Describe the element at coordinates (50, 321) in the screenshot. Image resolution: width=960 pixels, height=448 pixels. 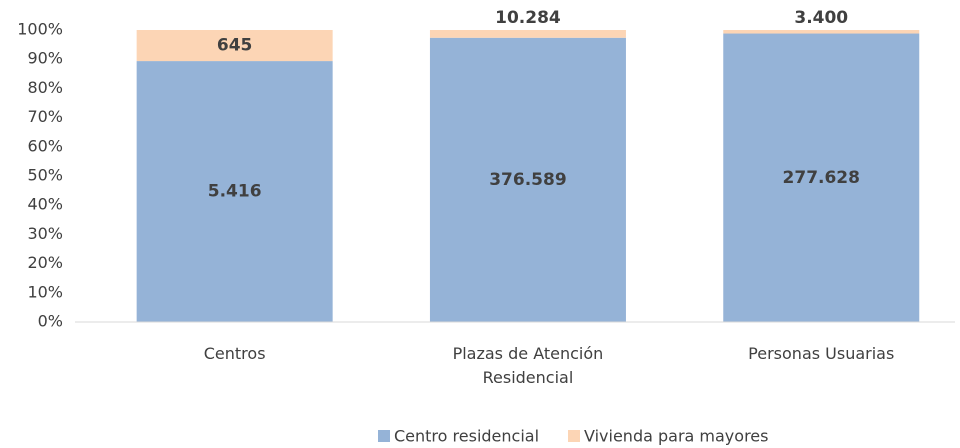
I see `y-tick-label: 0%` at that location.